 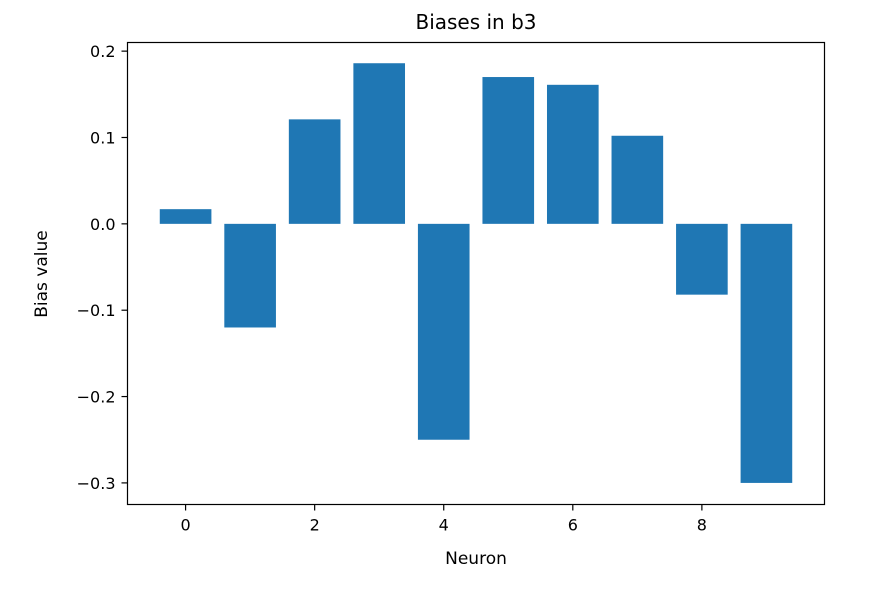 I want to click on y-tick-label: 0.2, so click(x=102, y=51).